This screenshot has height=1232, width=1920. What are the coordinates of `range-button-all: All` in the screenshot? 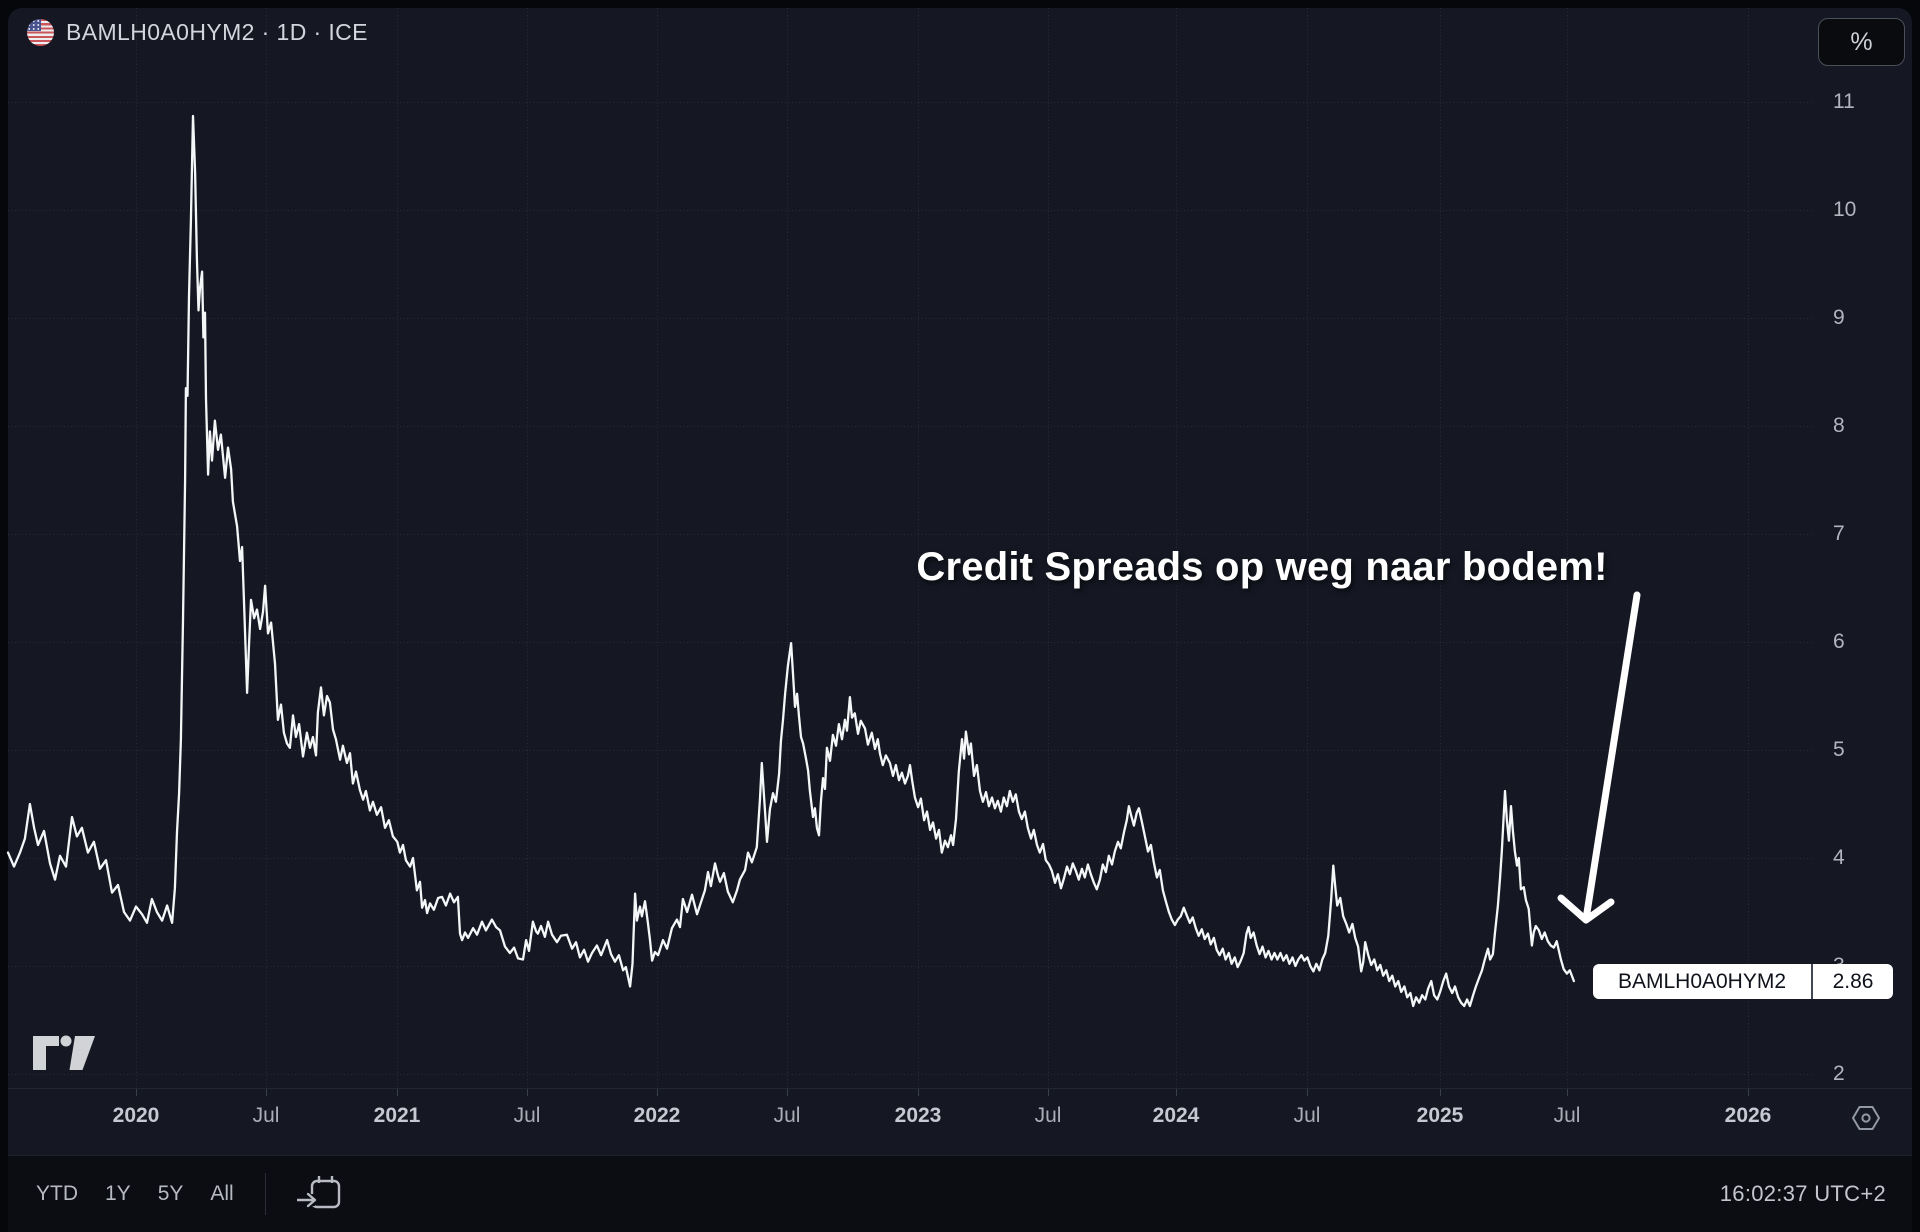 It's located at (221, 1194).